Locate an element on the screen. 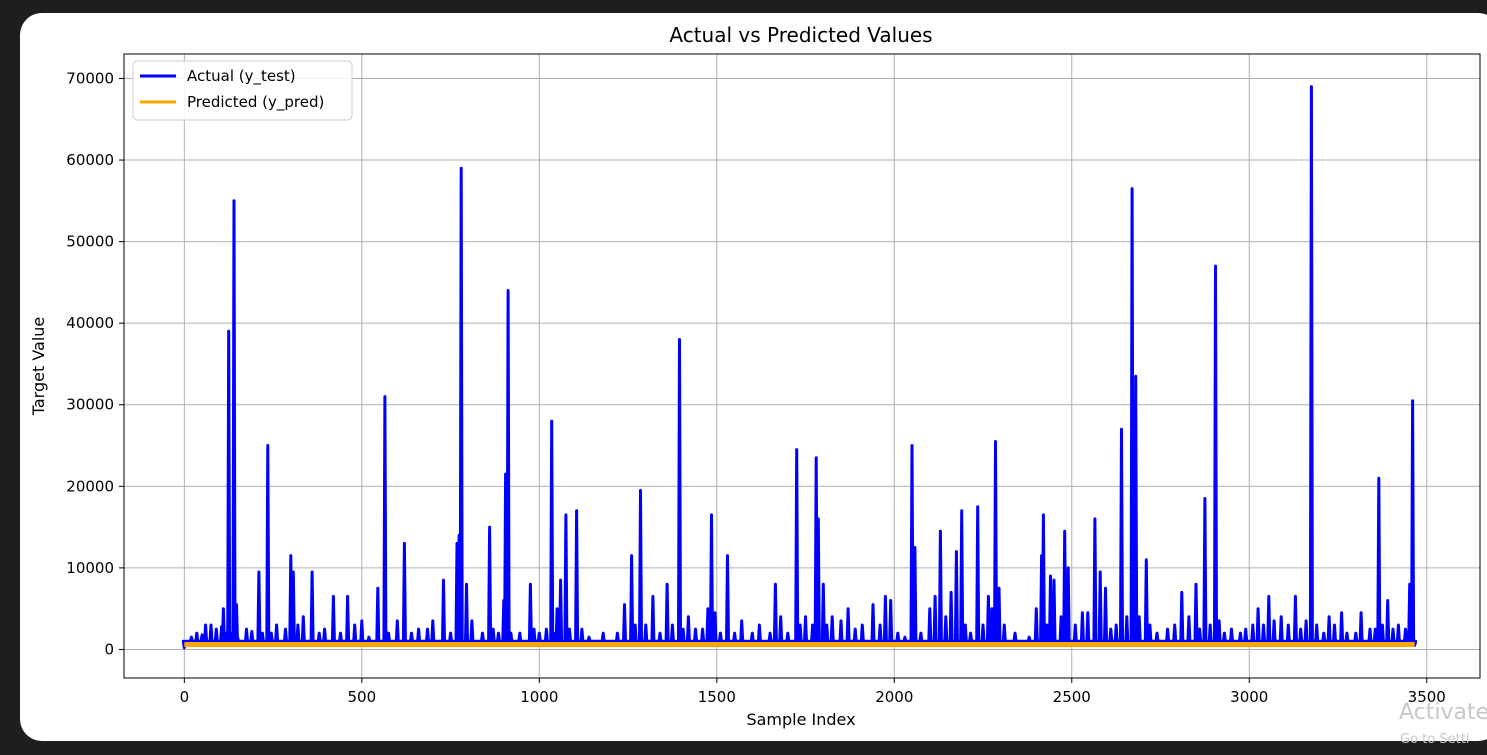 The image size is (1487, 755). y-tick-label: 40000 is located at coordinates (90, 323).